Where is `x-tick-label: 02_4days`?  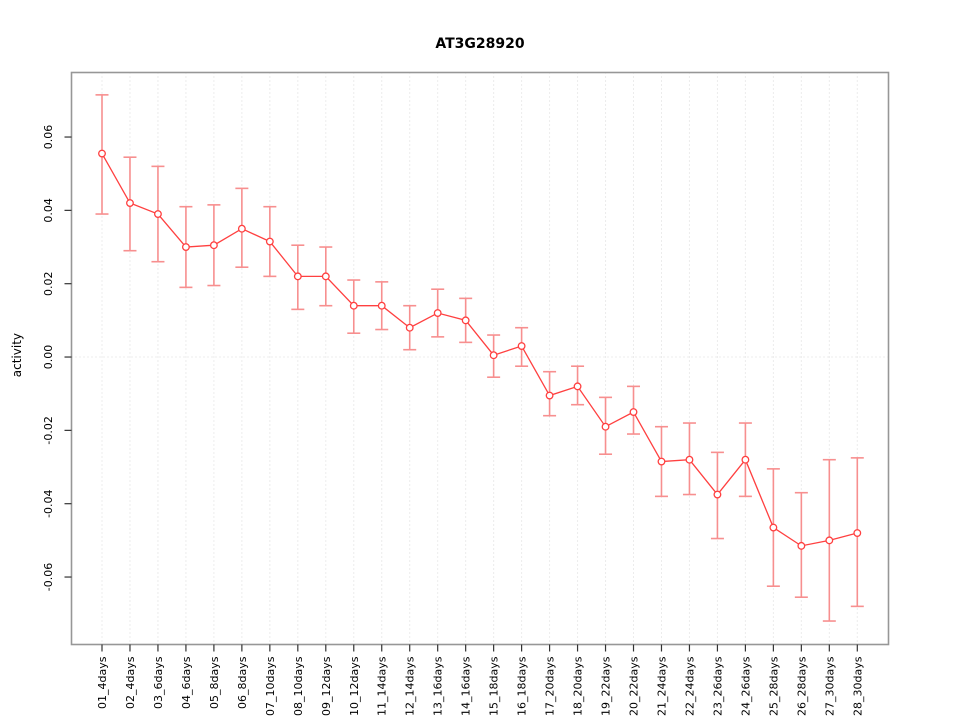 x-tick-label: 02_4days is located at coordinates (130, 682).